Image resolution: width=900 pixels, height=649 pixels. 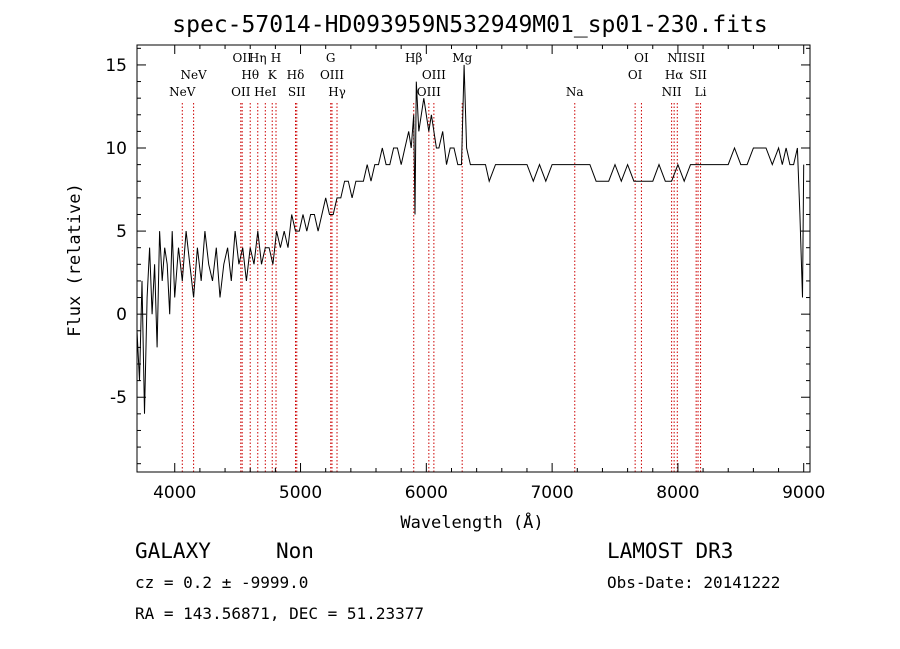 I want to click on x-tick-label-2: 6000, so click(x=426, y=493).